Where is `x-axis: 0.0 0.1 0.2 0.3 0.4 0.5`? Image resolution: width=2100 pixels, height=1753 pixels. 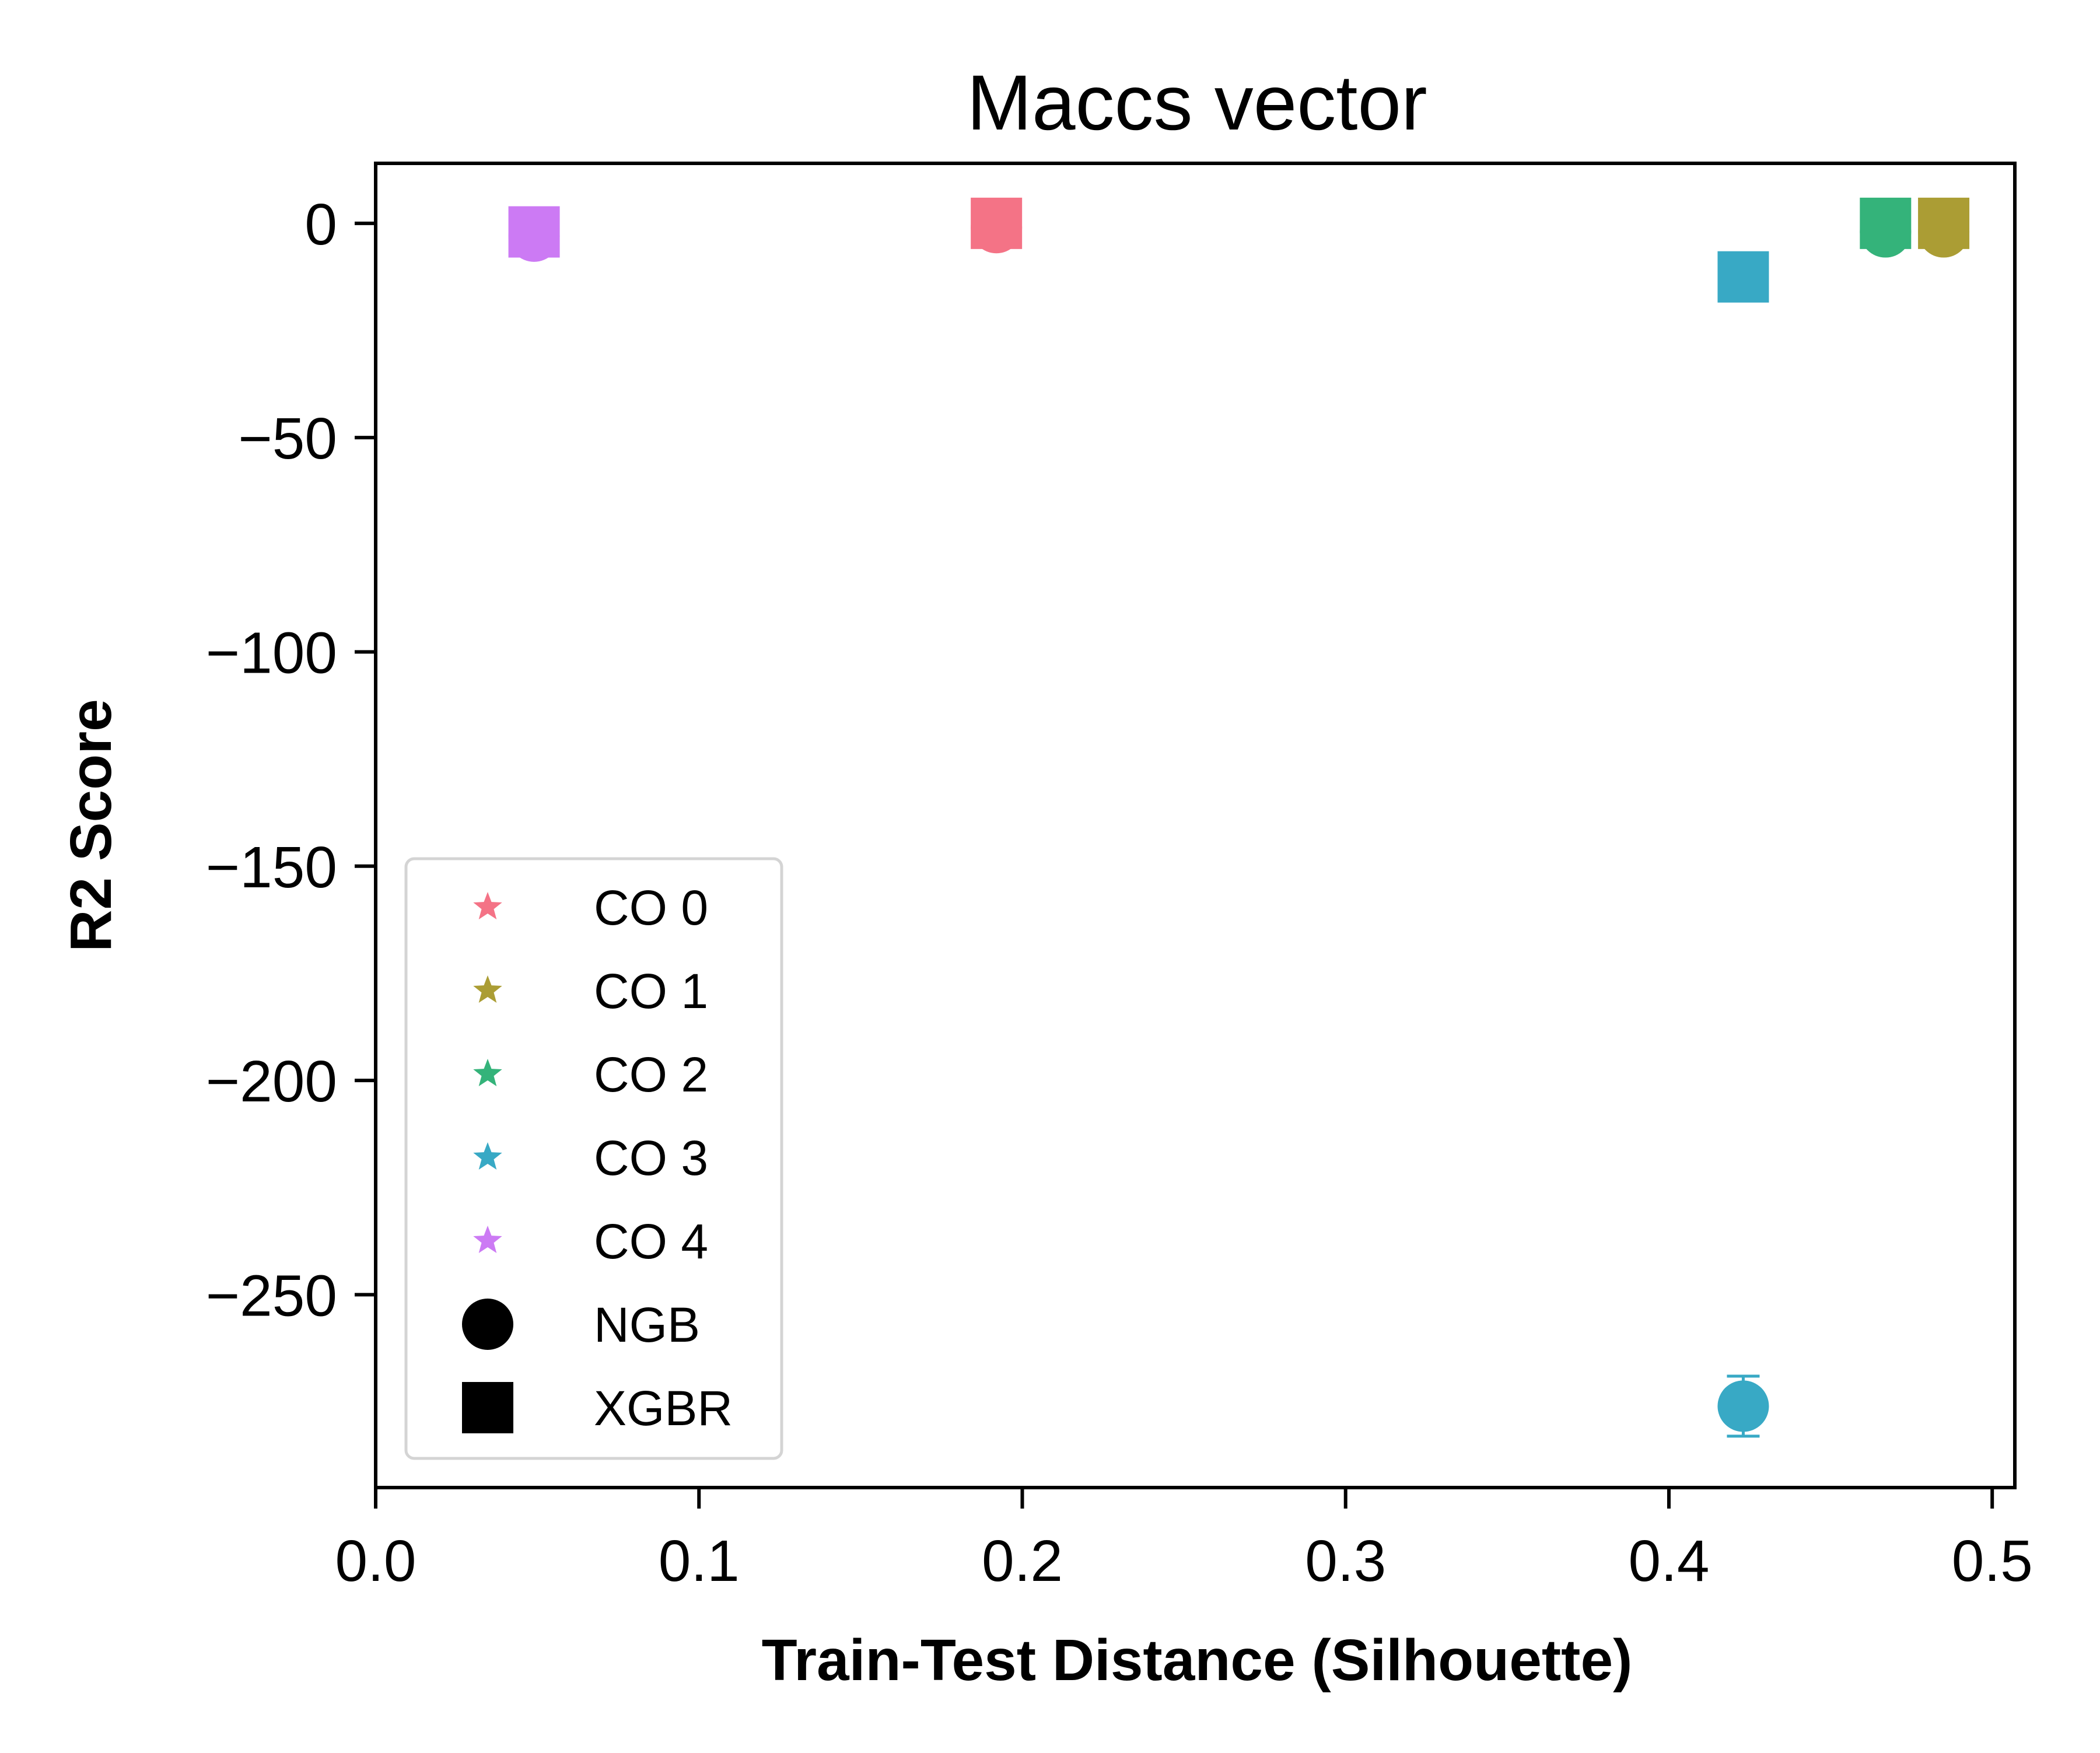
x-axis: 0.0 0.1 0.2 0.3 0.4 0.5 is located at coordinates (1184, 1541).